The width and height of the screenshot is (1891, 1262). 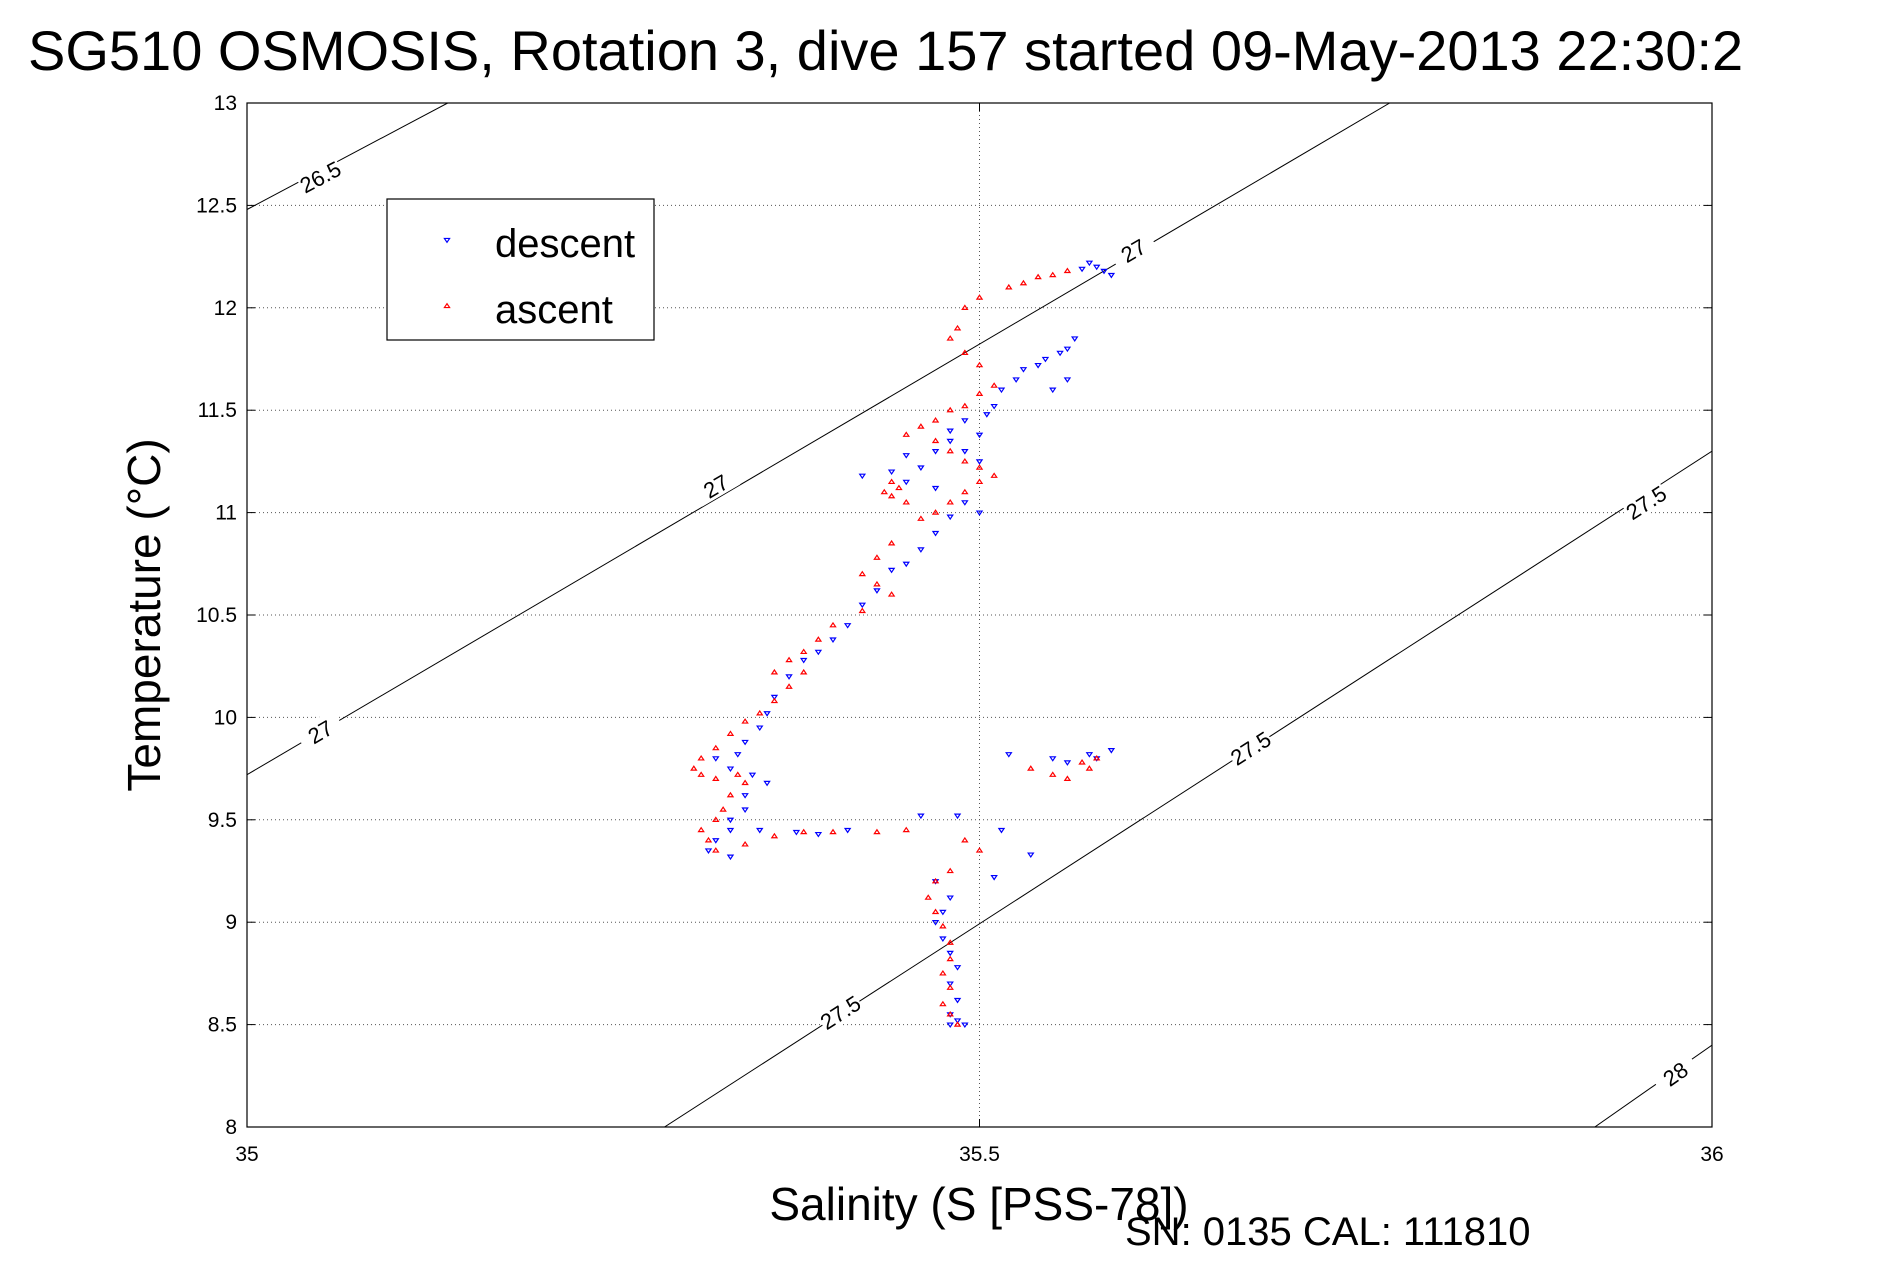 I want to click on density-contour-line, so click(x=1653, y=1085).